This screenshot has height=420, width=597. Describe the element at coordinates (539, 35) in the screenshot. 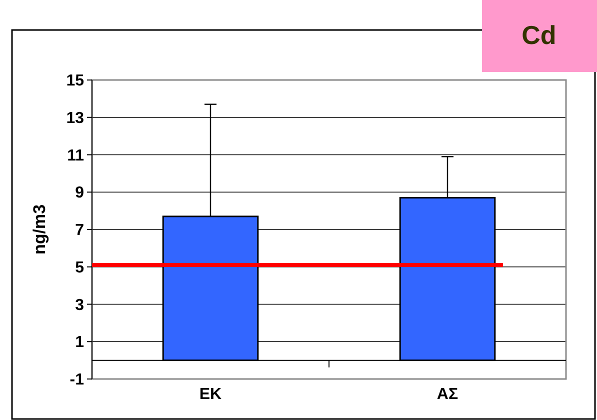

I see `chart-title: Cd` at that location.